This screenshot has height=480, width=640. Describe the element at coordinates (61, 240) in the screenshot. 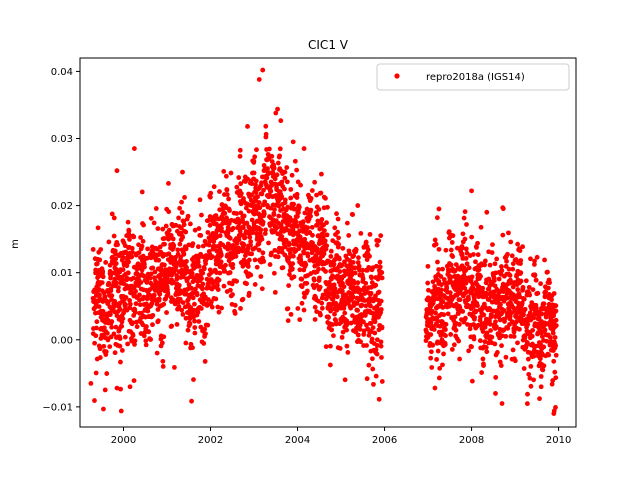

I see `y-axis-ticks: −0.01 0.00 0.01 0.02 0.03 0.04` at that location.